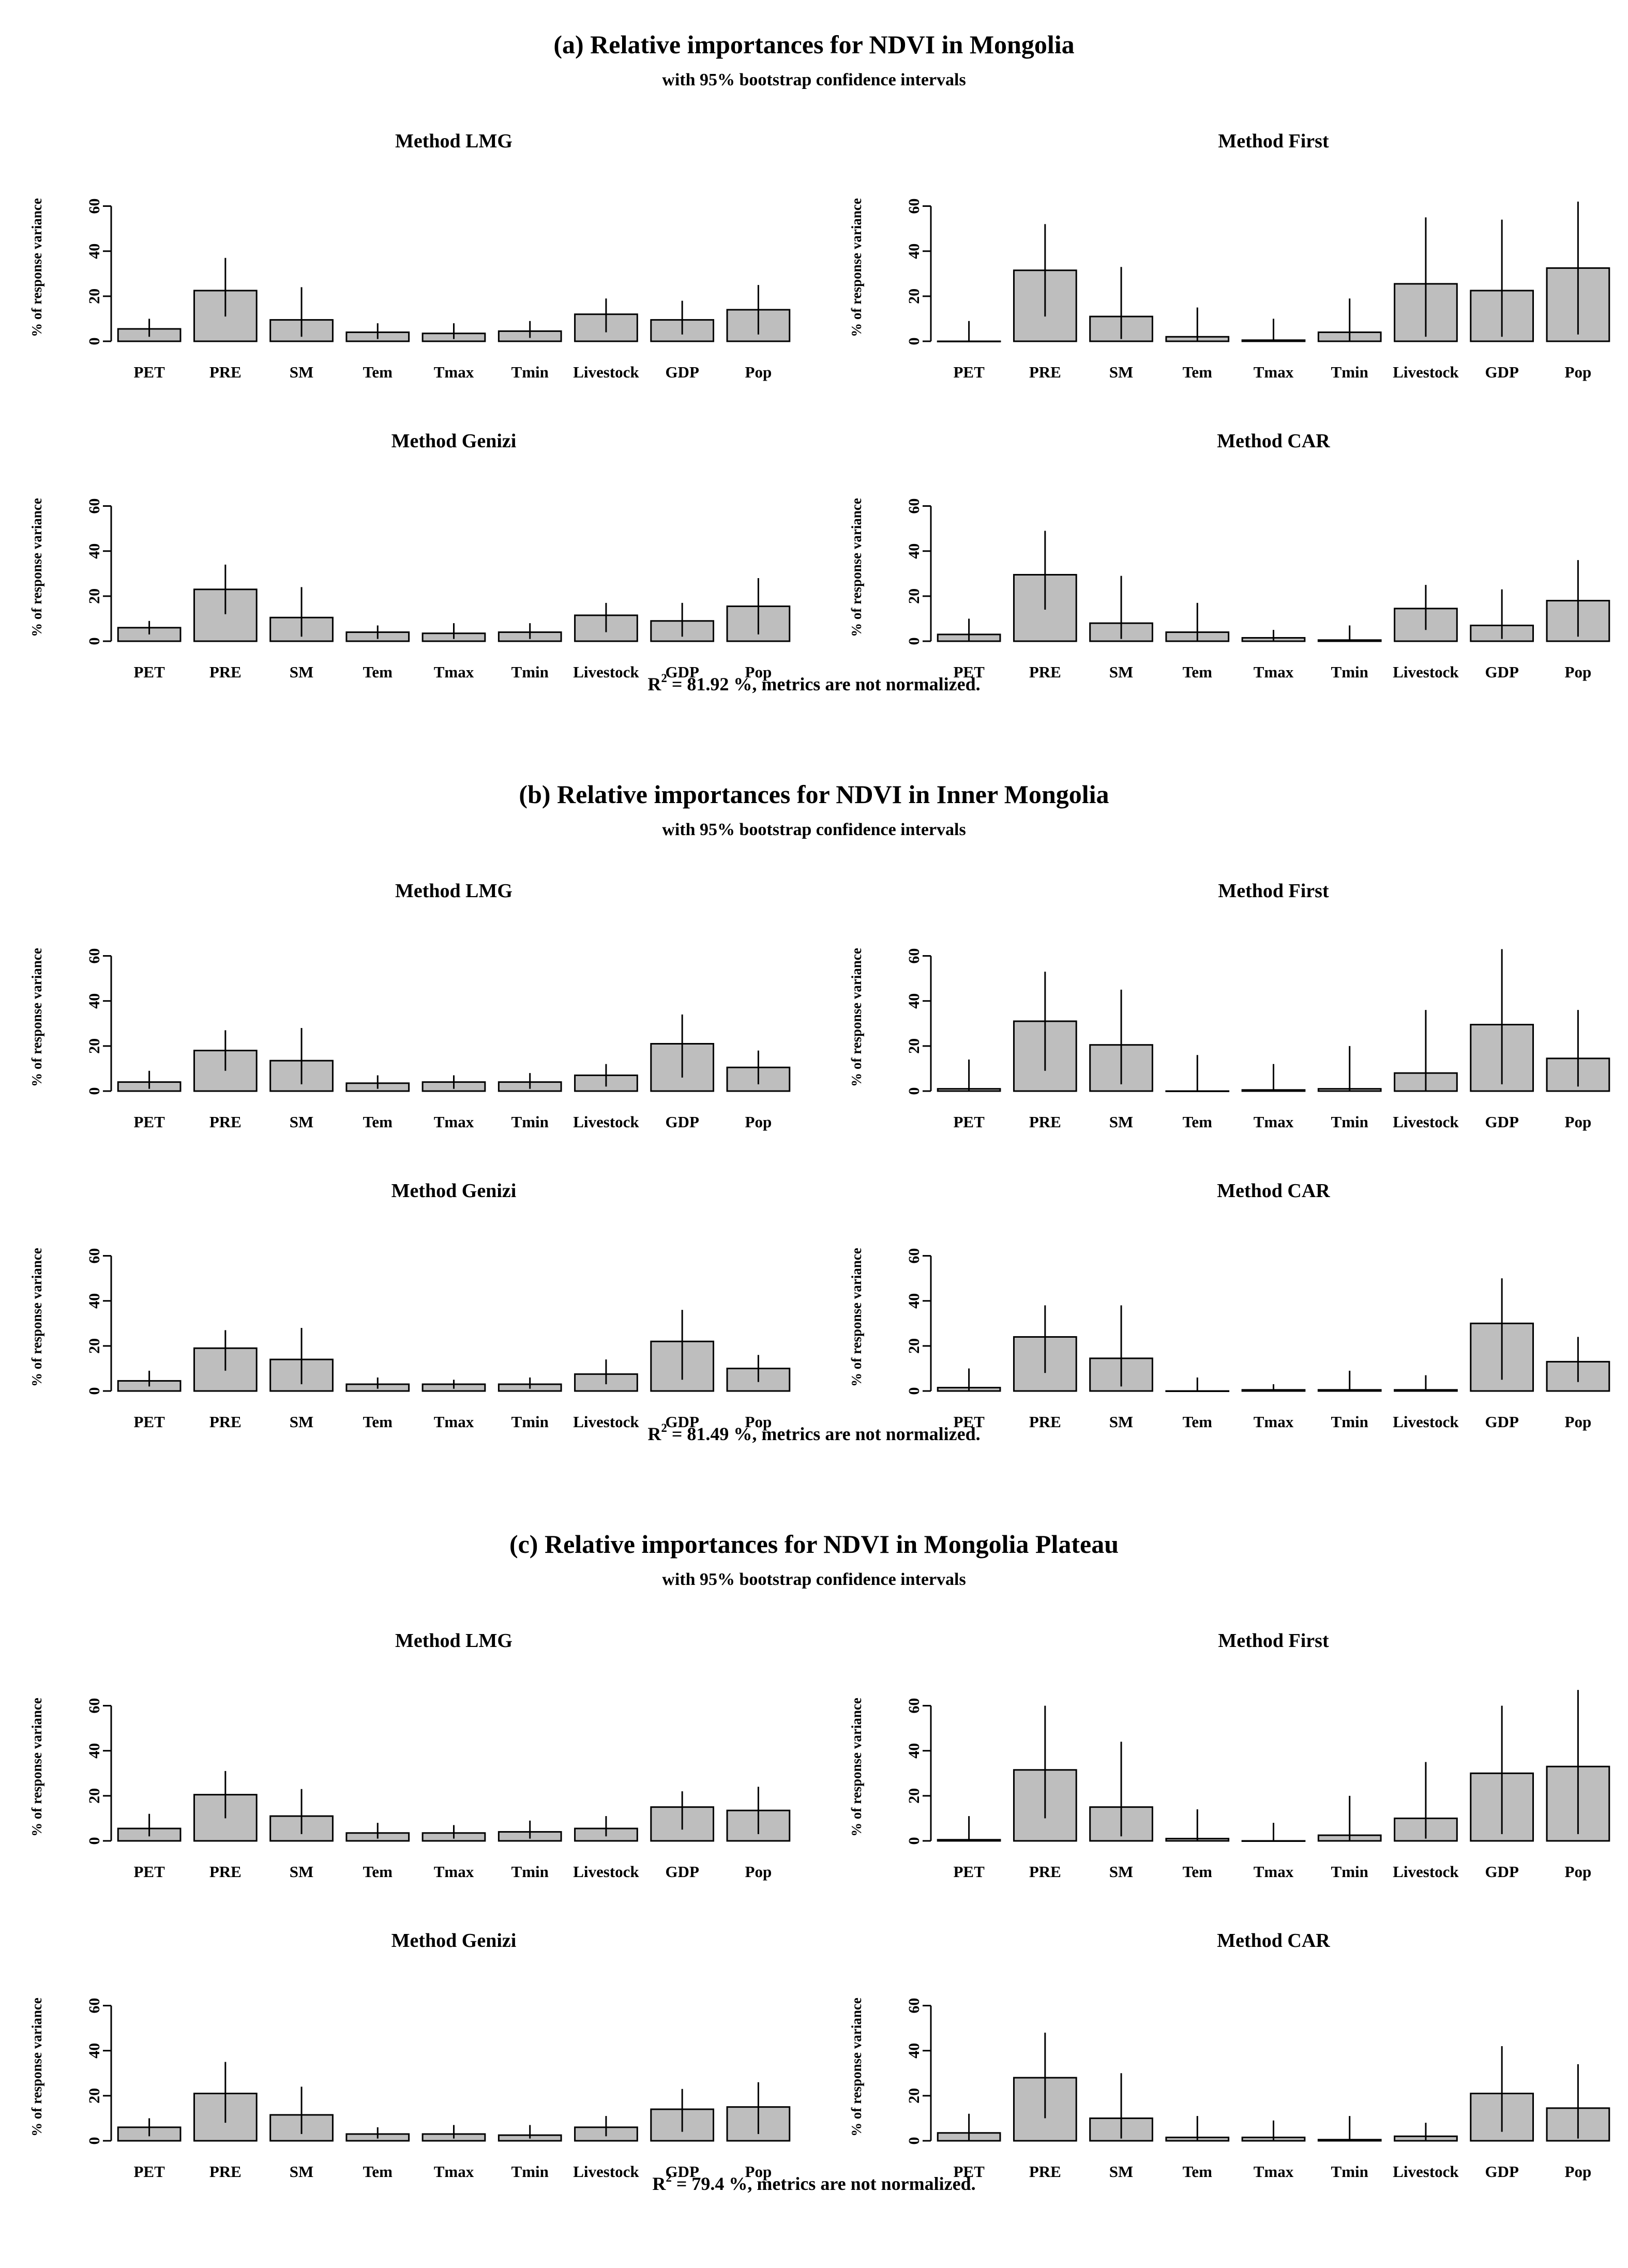  Describe the element at coordinates (453, 141) in the screenshot. I see `panel-title: Method LMG` at that location.